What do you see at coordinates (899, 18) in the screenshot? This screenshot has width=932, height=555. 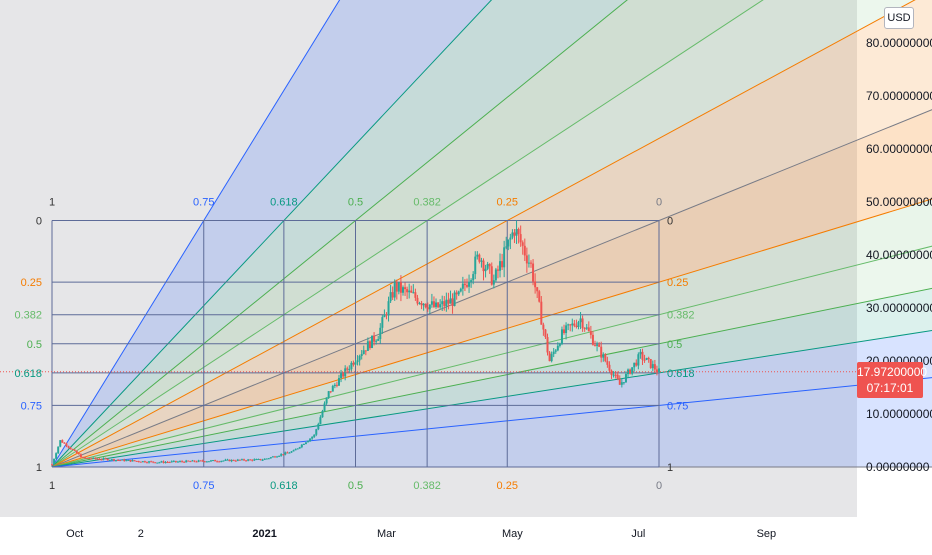 I see `currency-button: USD` at bounding box center [899, 18].